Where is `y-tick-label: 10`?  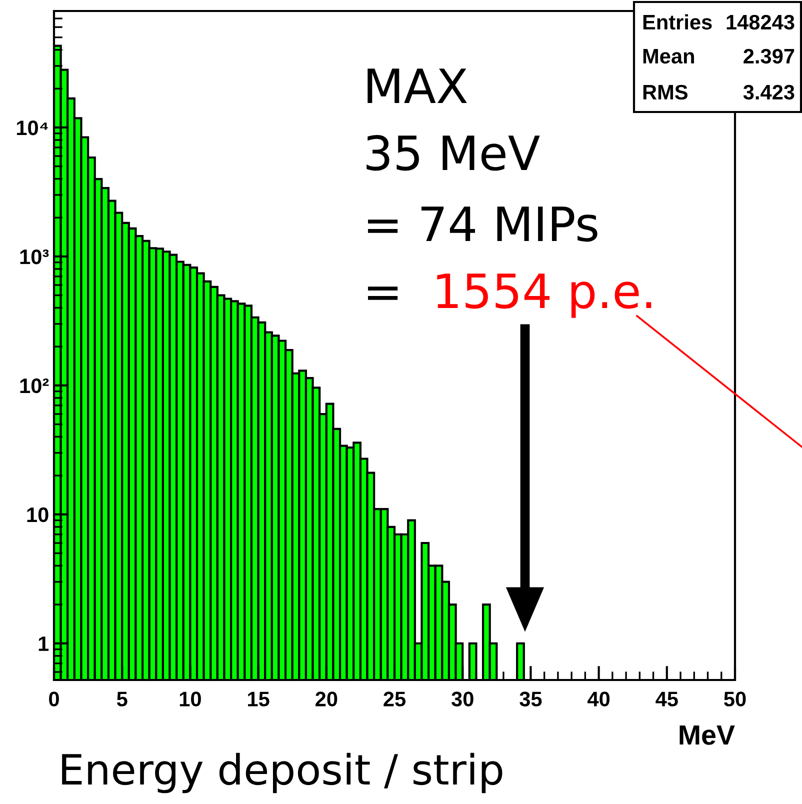
y-tick-label: 10 is located at coordinates (37, 514).